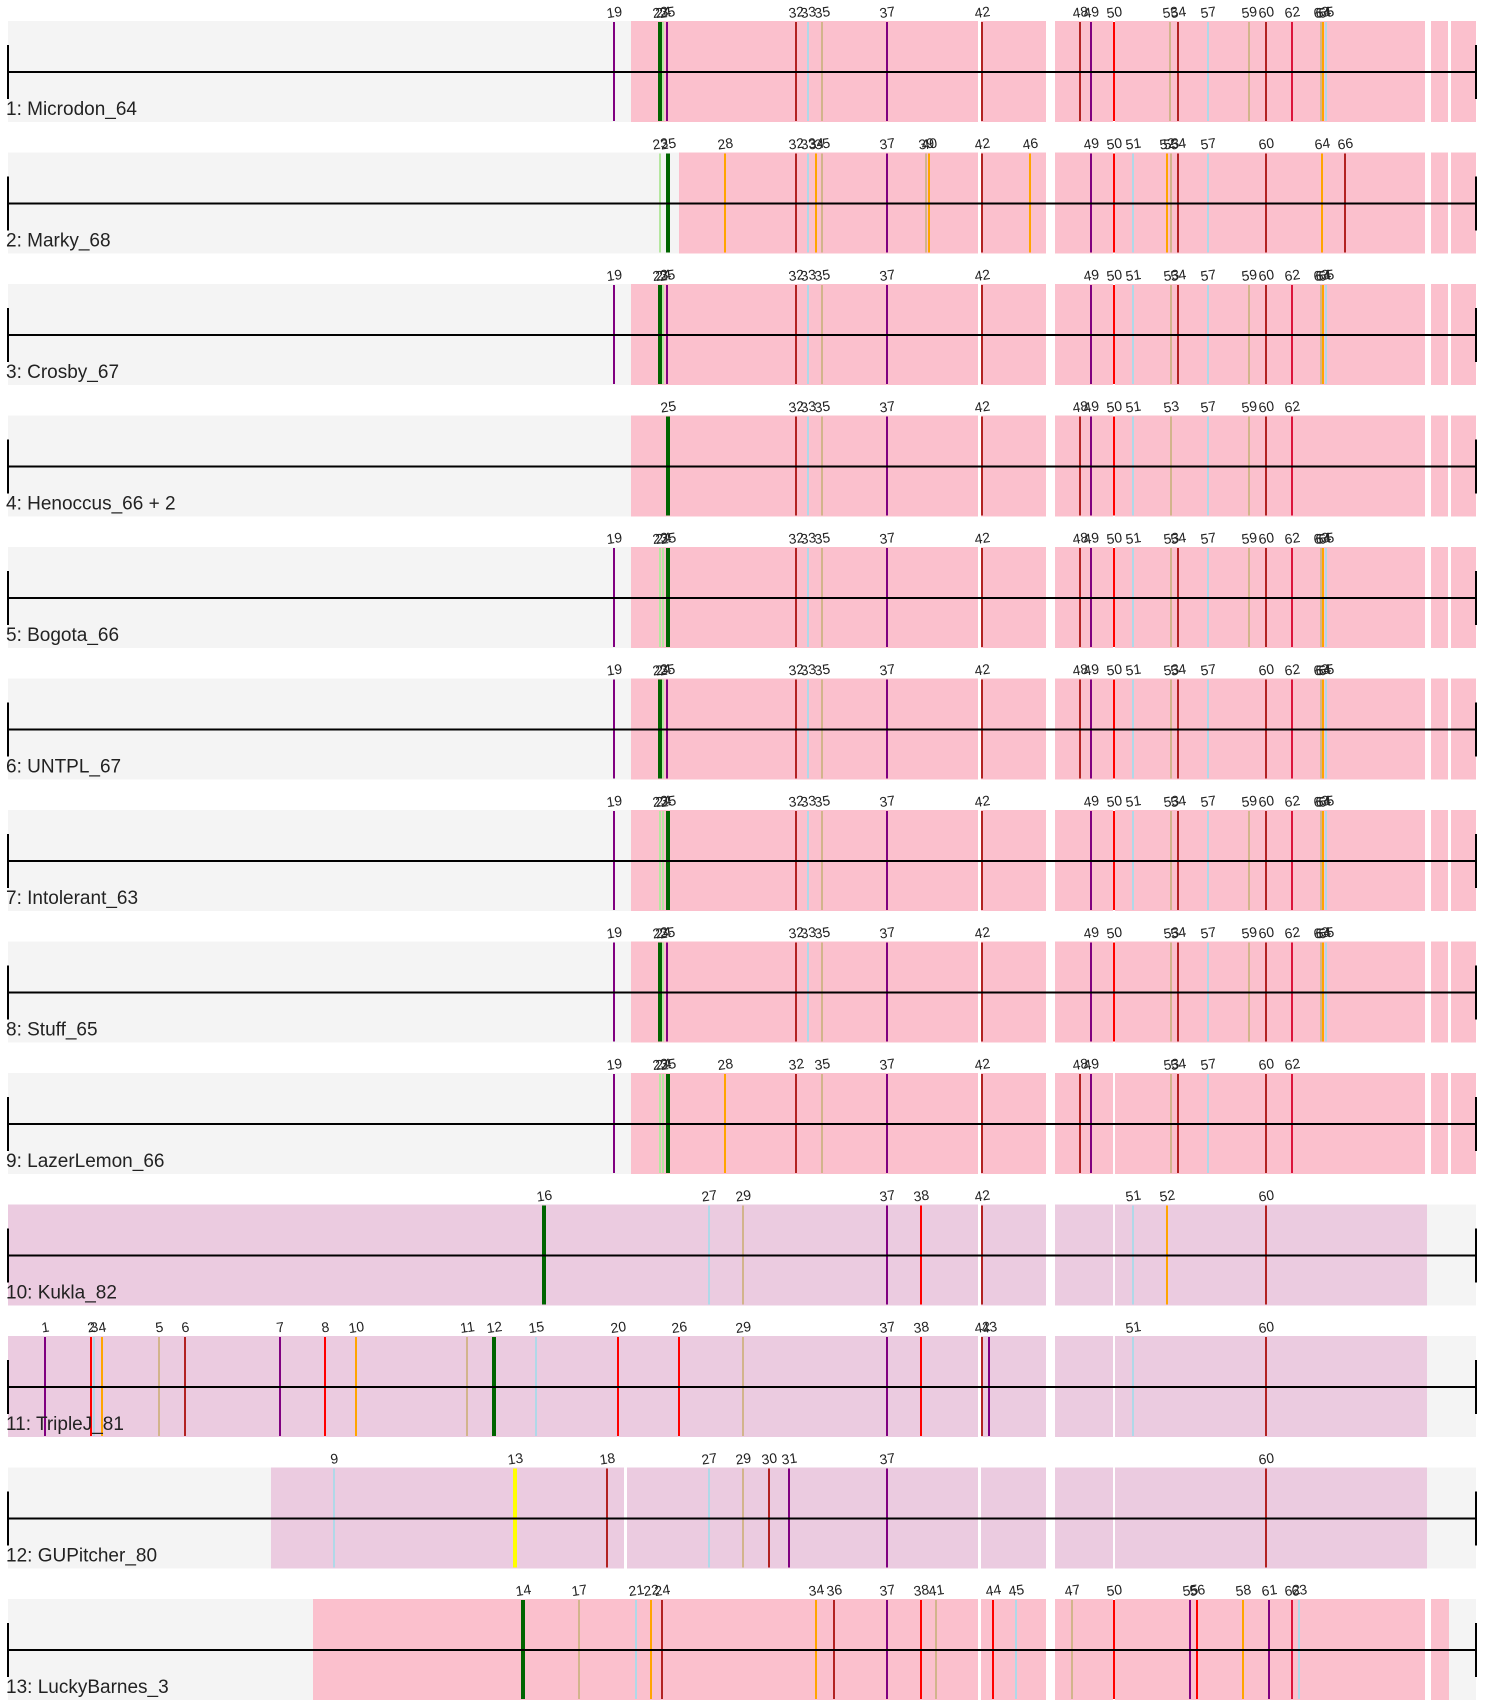 The image size is (1489, 1707). I want to click on pham-number: 58, so click(1243, 1590).